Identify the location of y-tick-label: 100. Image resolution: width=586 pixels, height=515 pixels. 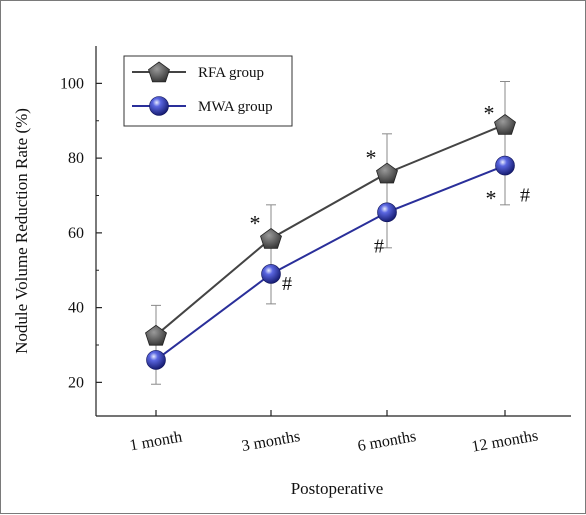
(72, 83).